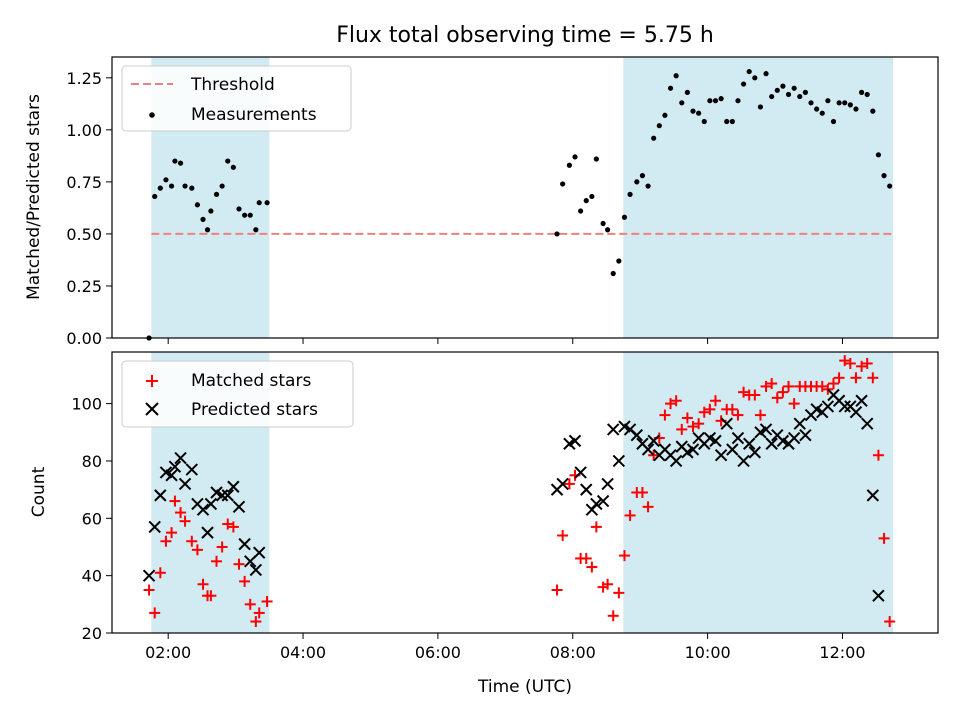 The width and height of the screenshot is (960, 720). What do you see at coordinates (573, 652) in the screenshot?
I see `x-tick-label: 08:00` at bounding box center [573, 652].